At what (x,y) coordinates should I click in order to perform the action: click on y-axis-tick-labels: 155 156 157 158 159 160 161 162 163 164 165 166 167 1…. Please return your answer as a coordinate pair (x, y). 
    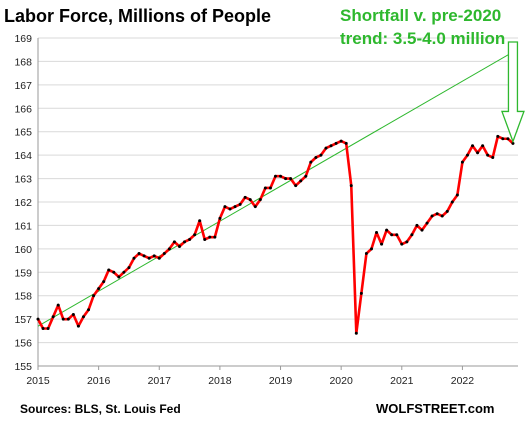
    Looking at the image, I should click on (23, 203).